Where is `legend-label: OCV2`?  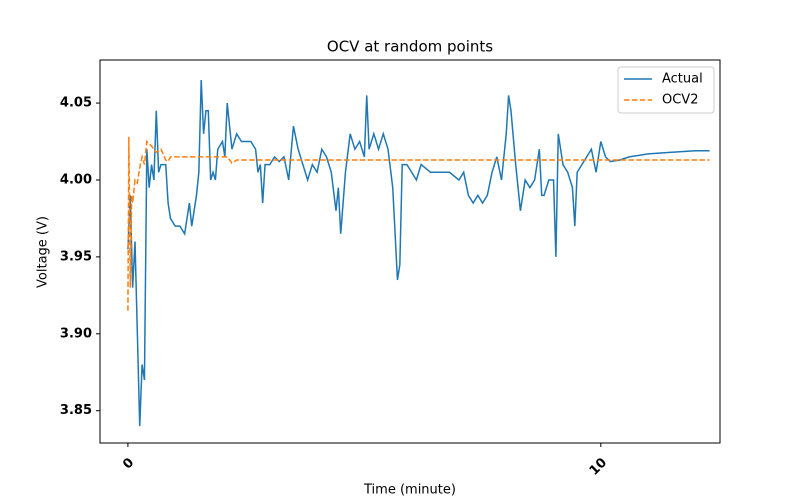 legend-label: OCV2 is located at coordinates (680, 100).